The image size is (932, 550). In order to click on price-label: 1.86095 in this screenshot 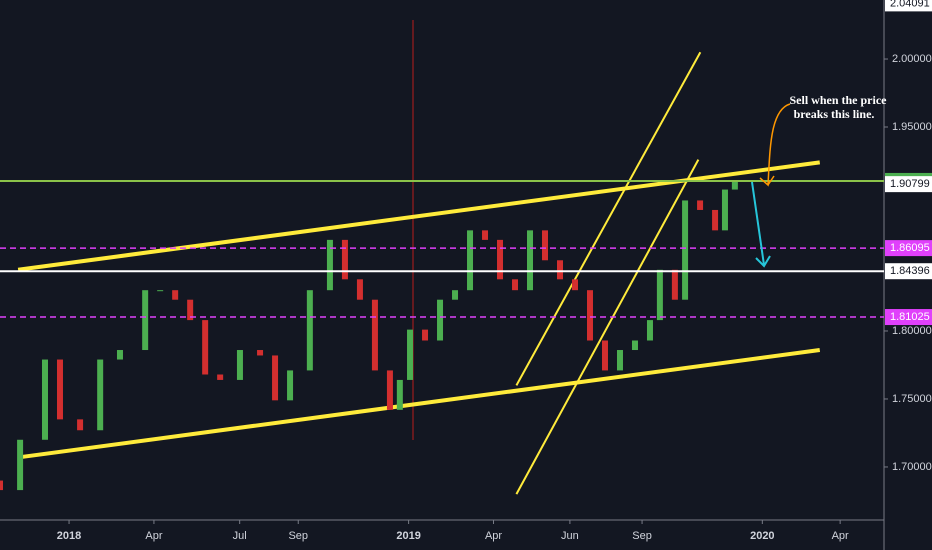, I will do `click(910, 248)`.